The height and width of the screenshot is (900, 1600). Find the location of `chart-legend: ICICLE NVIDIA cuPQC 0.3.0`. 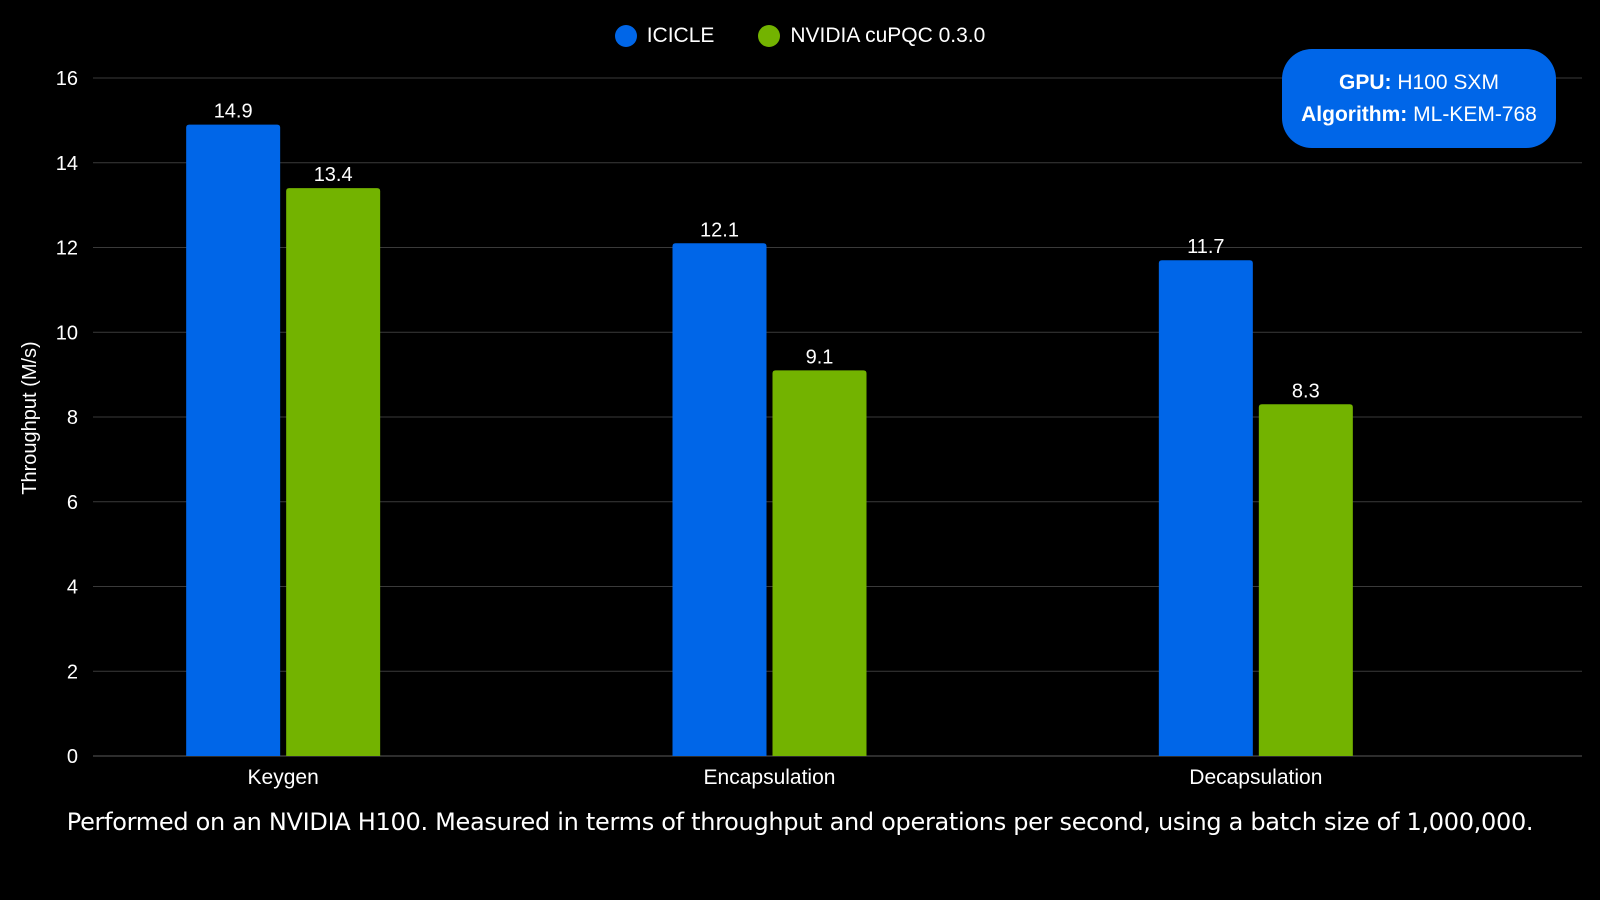

chart-legend: ICICLE NVIDIA cuPQC 0.3.0 is located at coordinates (800, 36).